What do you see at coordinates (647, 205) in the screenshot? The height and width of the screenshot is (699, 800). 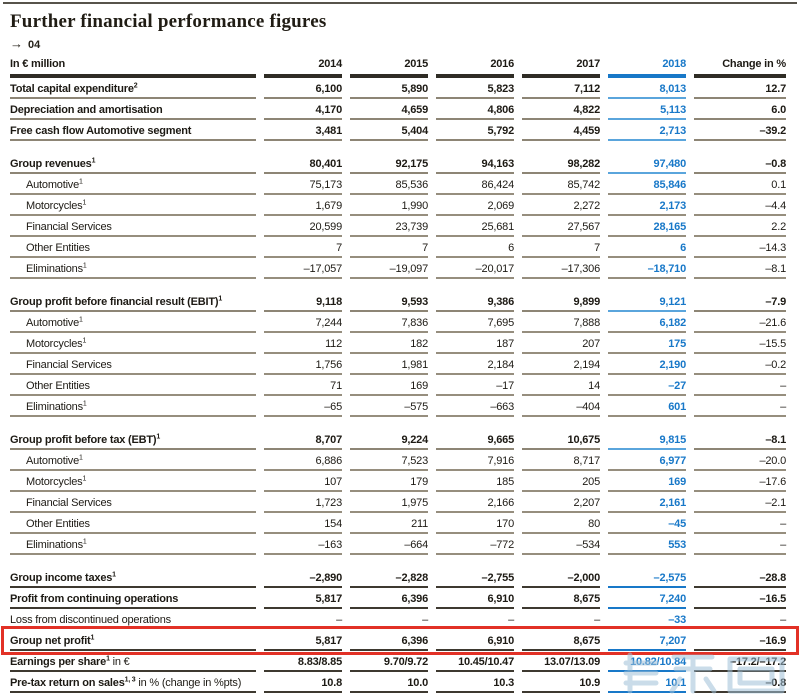 I see `cell-2018: 2,173` at bounding box center [647, 205].